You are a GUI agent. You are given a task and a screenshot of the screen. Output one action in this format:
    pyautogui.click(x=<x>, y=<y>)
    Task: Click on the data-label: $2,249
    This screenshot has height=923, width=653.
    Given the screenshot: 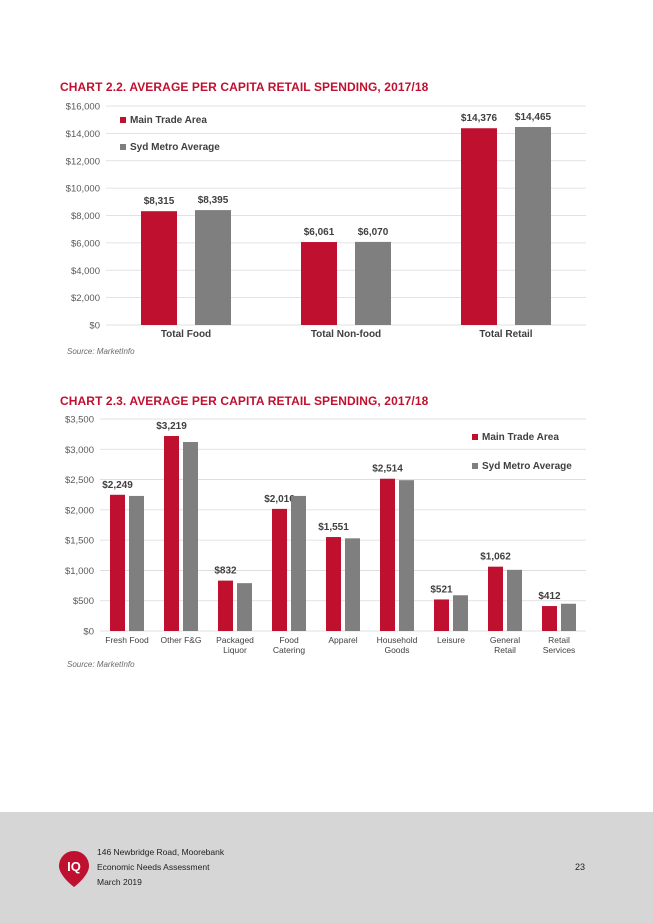 What is the action you would take?
    pyautogui.click(x=117, y=485)
    